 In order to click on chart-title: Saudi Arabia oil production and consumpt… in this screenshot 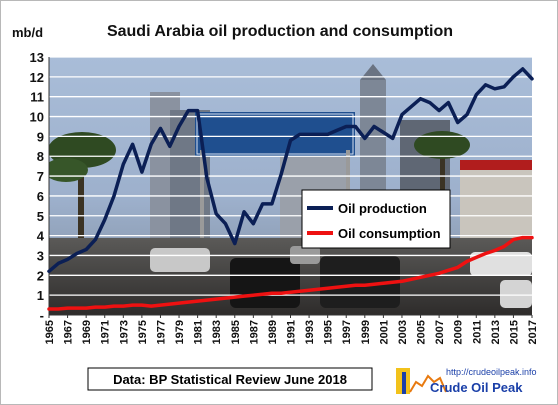, I will do `click(280, 31)`.